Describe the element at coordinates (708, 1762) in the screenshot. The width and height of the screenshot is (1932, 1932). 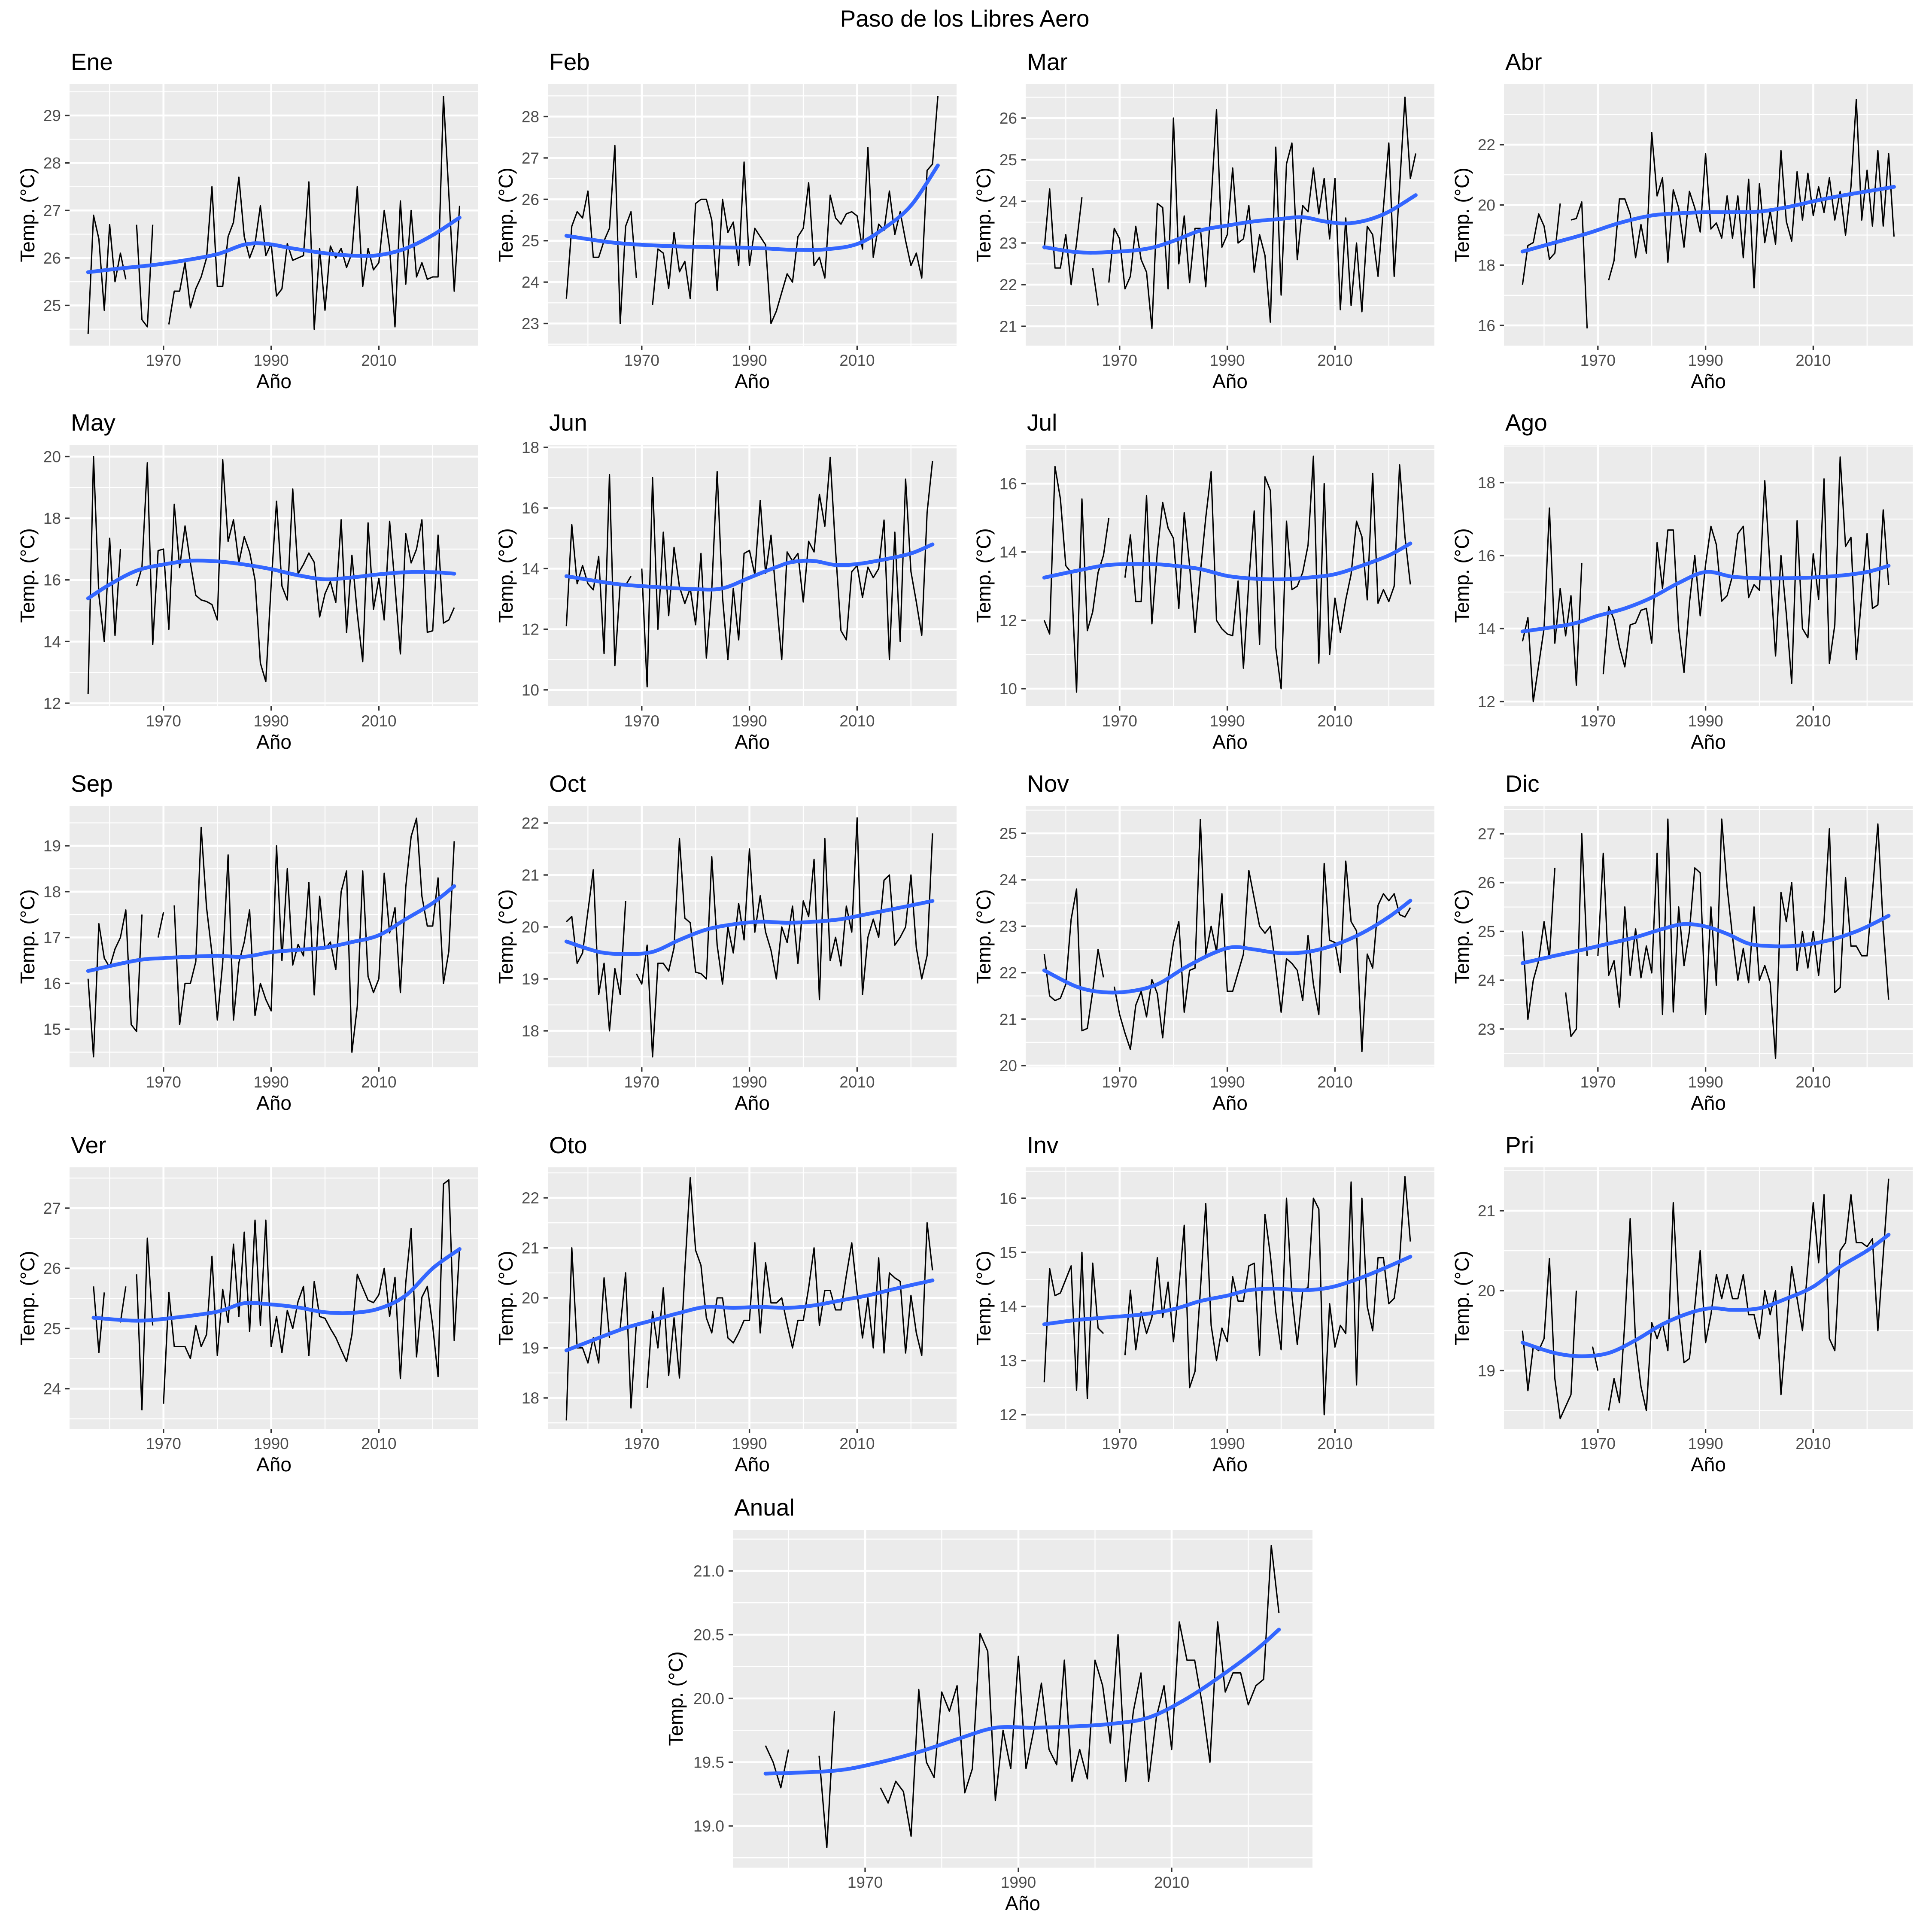
I see `svg-text: 19.5` at that location.